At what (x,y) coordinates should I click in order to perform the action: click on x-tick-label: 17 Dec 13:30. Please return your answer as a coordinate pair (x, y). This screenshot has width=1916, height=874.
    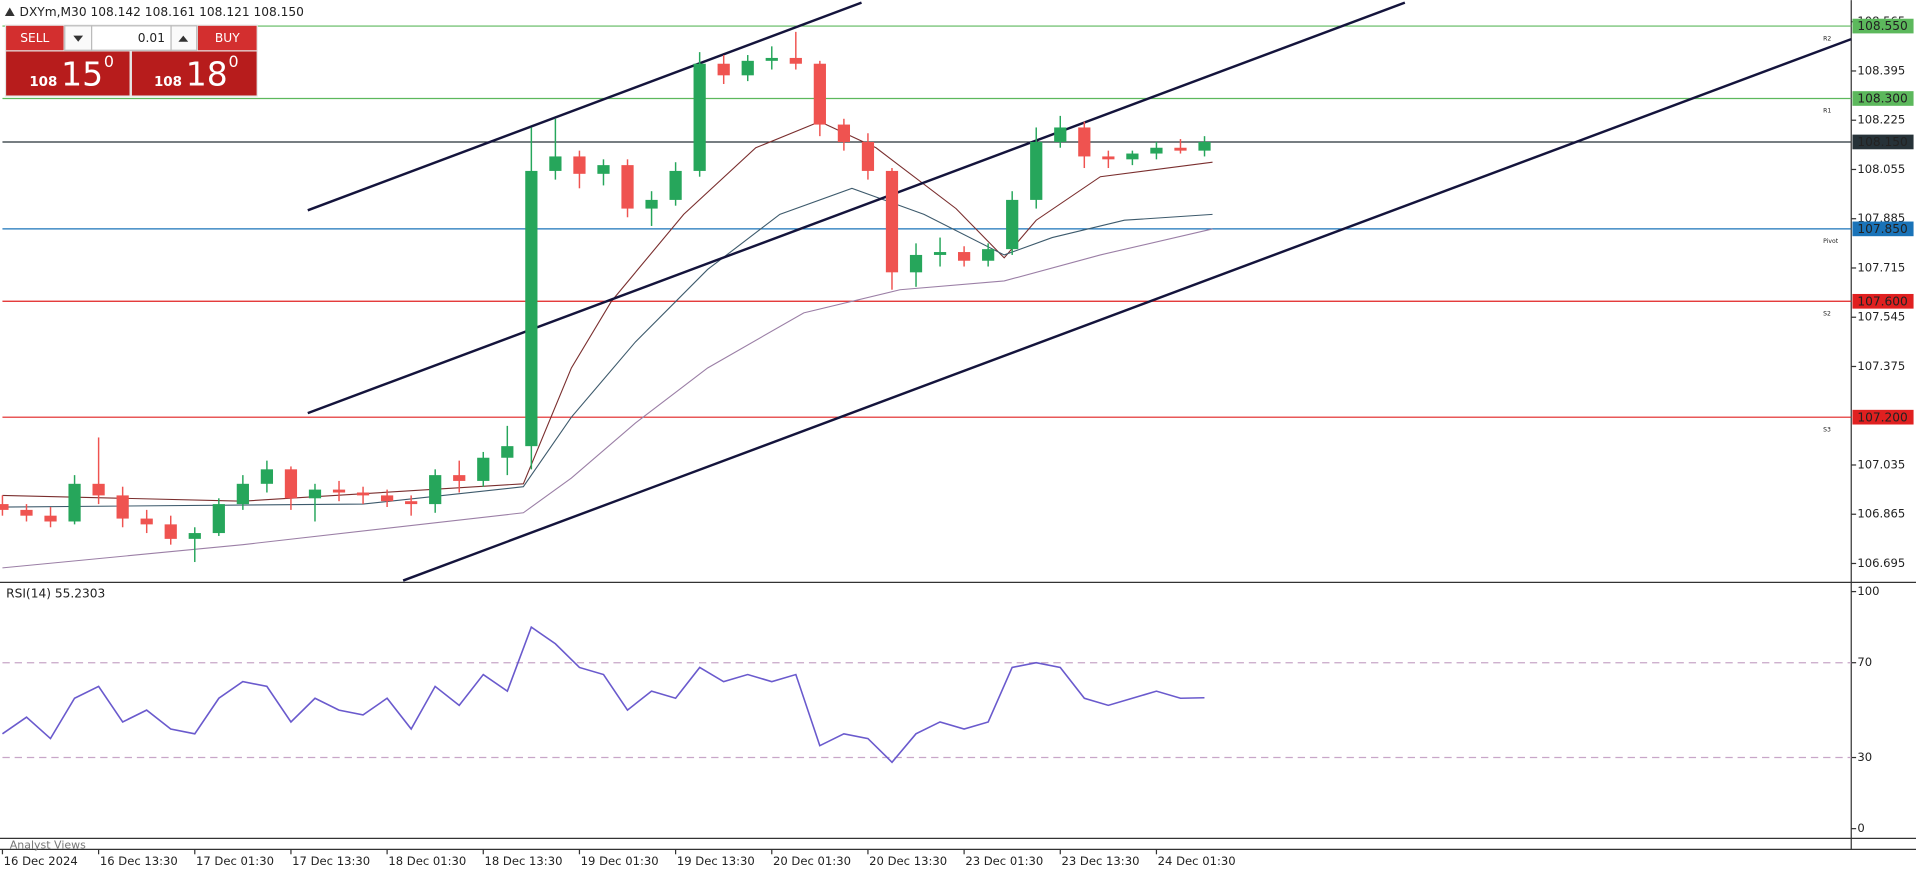
    Looking at the image, I should click on (331, 861).